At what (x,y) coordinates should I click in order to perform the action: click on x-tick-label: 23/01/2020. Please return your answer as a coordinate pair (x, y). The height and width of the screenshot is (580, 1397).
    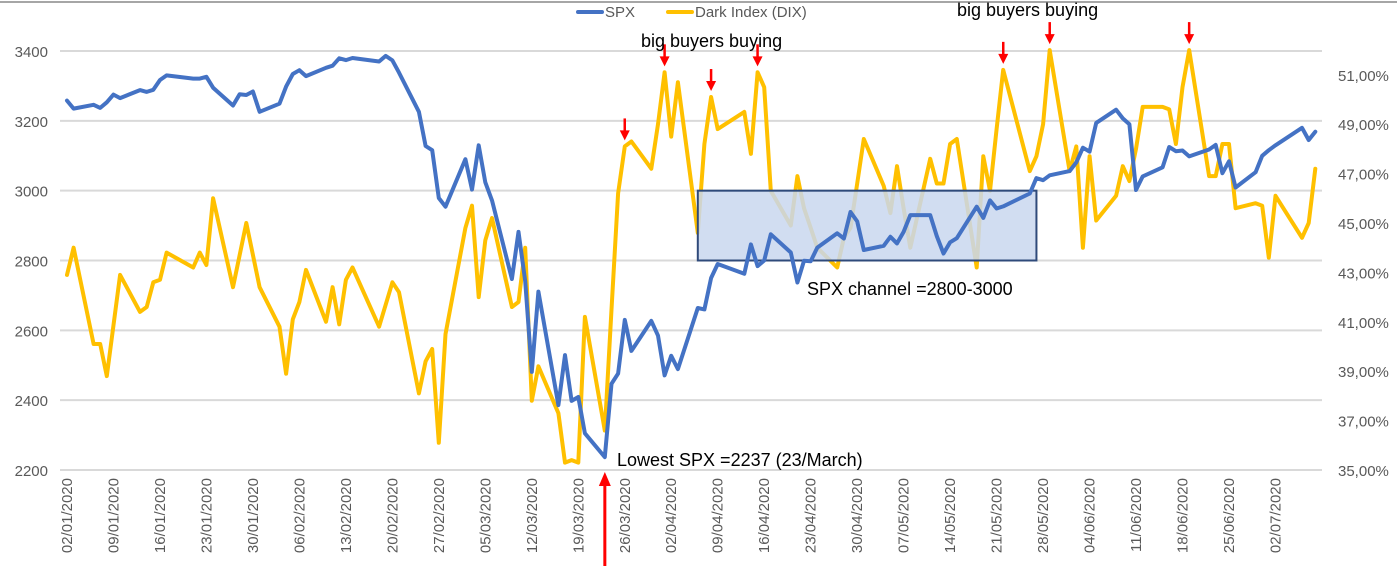
    Looking at the image, I should click on (206, 515).